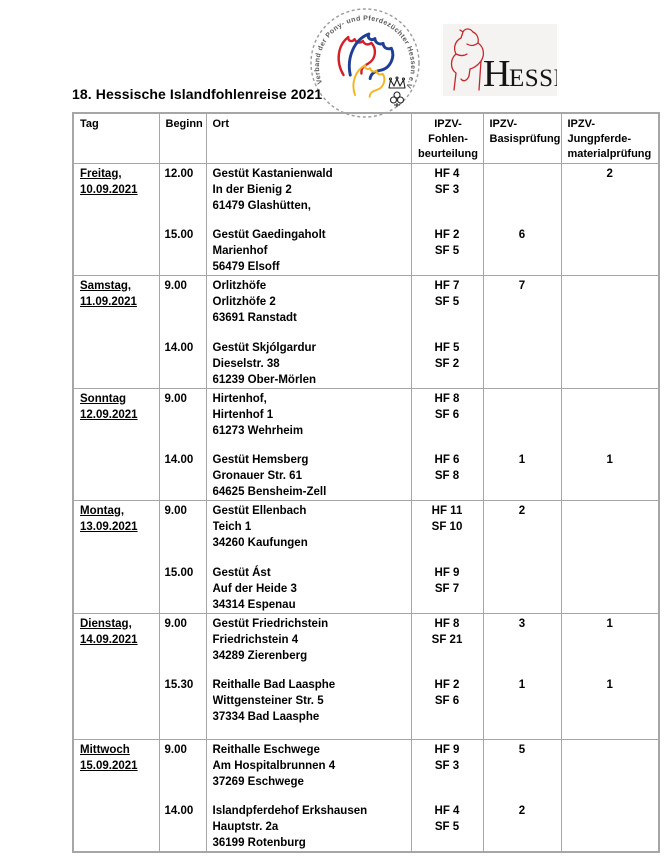 This screenshot has width=671, height=867. Describe the element at coordinates (308, 587) in the screenshot. I see `location-cell: Gestüt Ást Auf der Heide 3 34314 Espenau` at that location.